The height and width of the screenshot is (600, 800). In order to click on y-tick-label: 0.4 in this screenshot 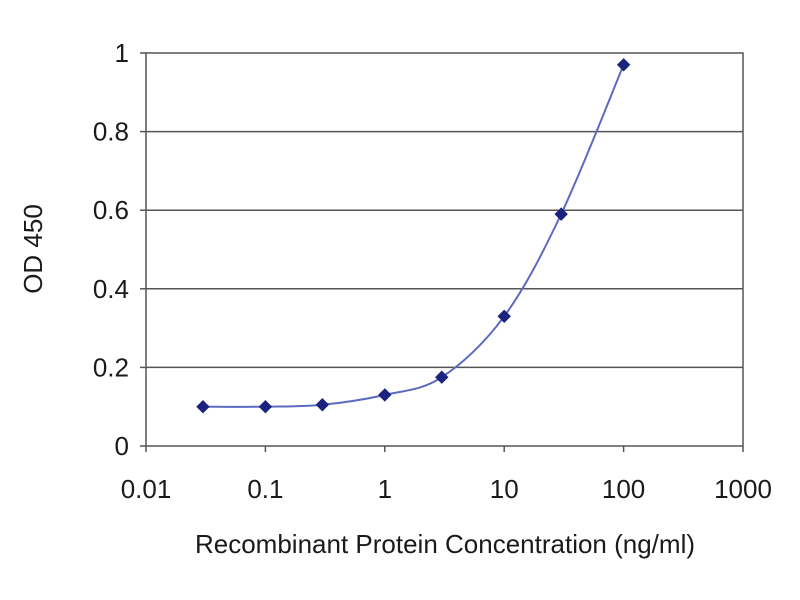, I will do `click(111, 289)`.